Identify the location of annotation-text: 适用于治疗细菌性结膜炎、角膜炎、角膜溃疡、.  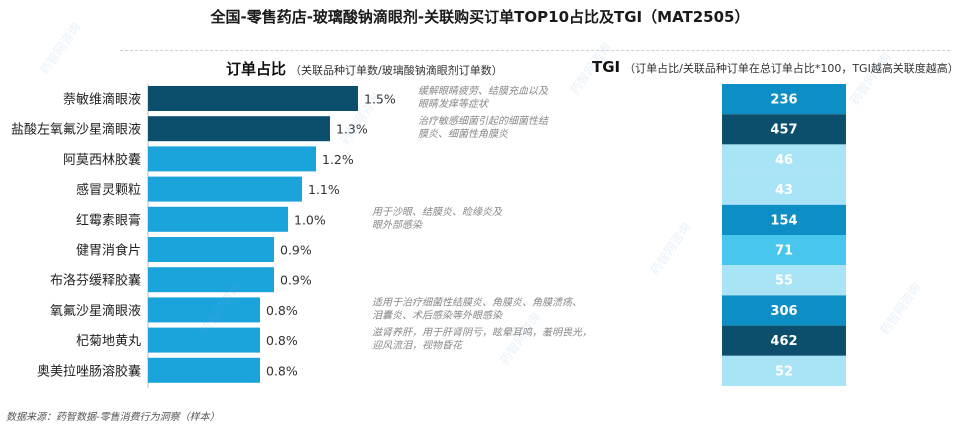
(477, 302).